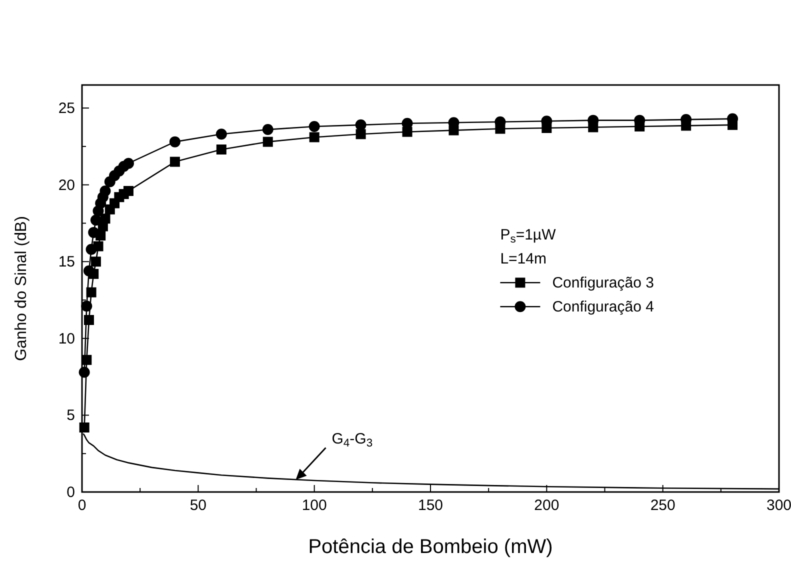 This screenshot has height=575, width=791. I want to click on y-tick-label: 20, so click(66, 185).